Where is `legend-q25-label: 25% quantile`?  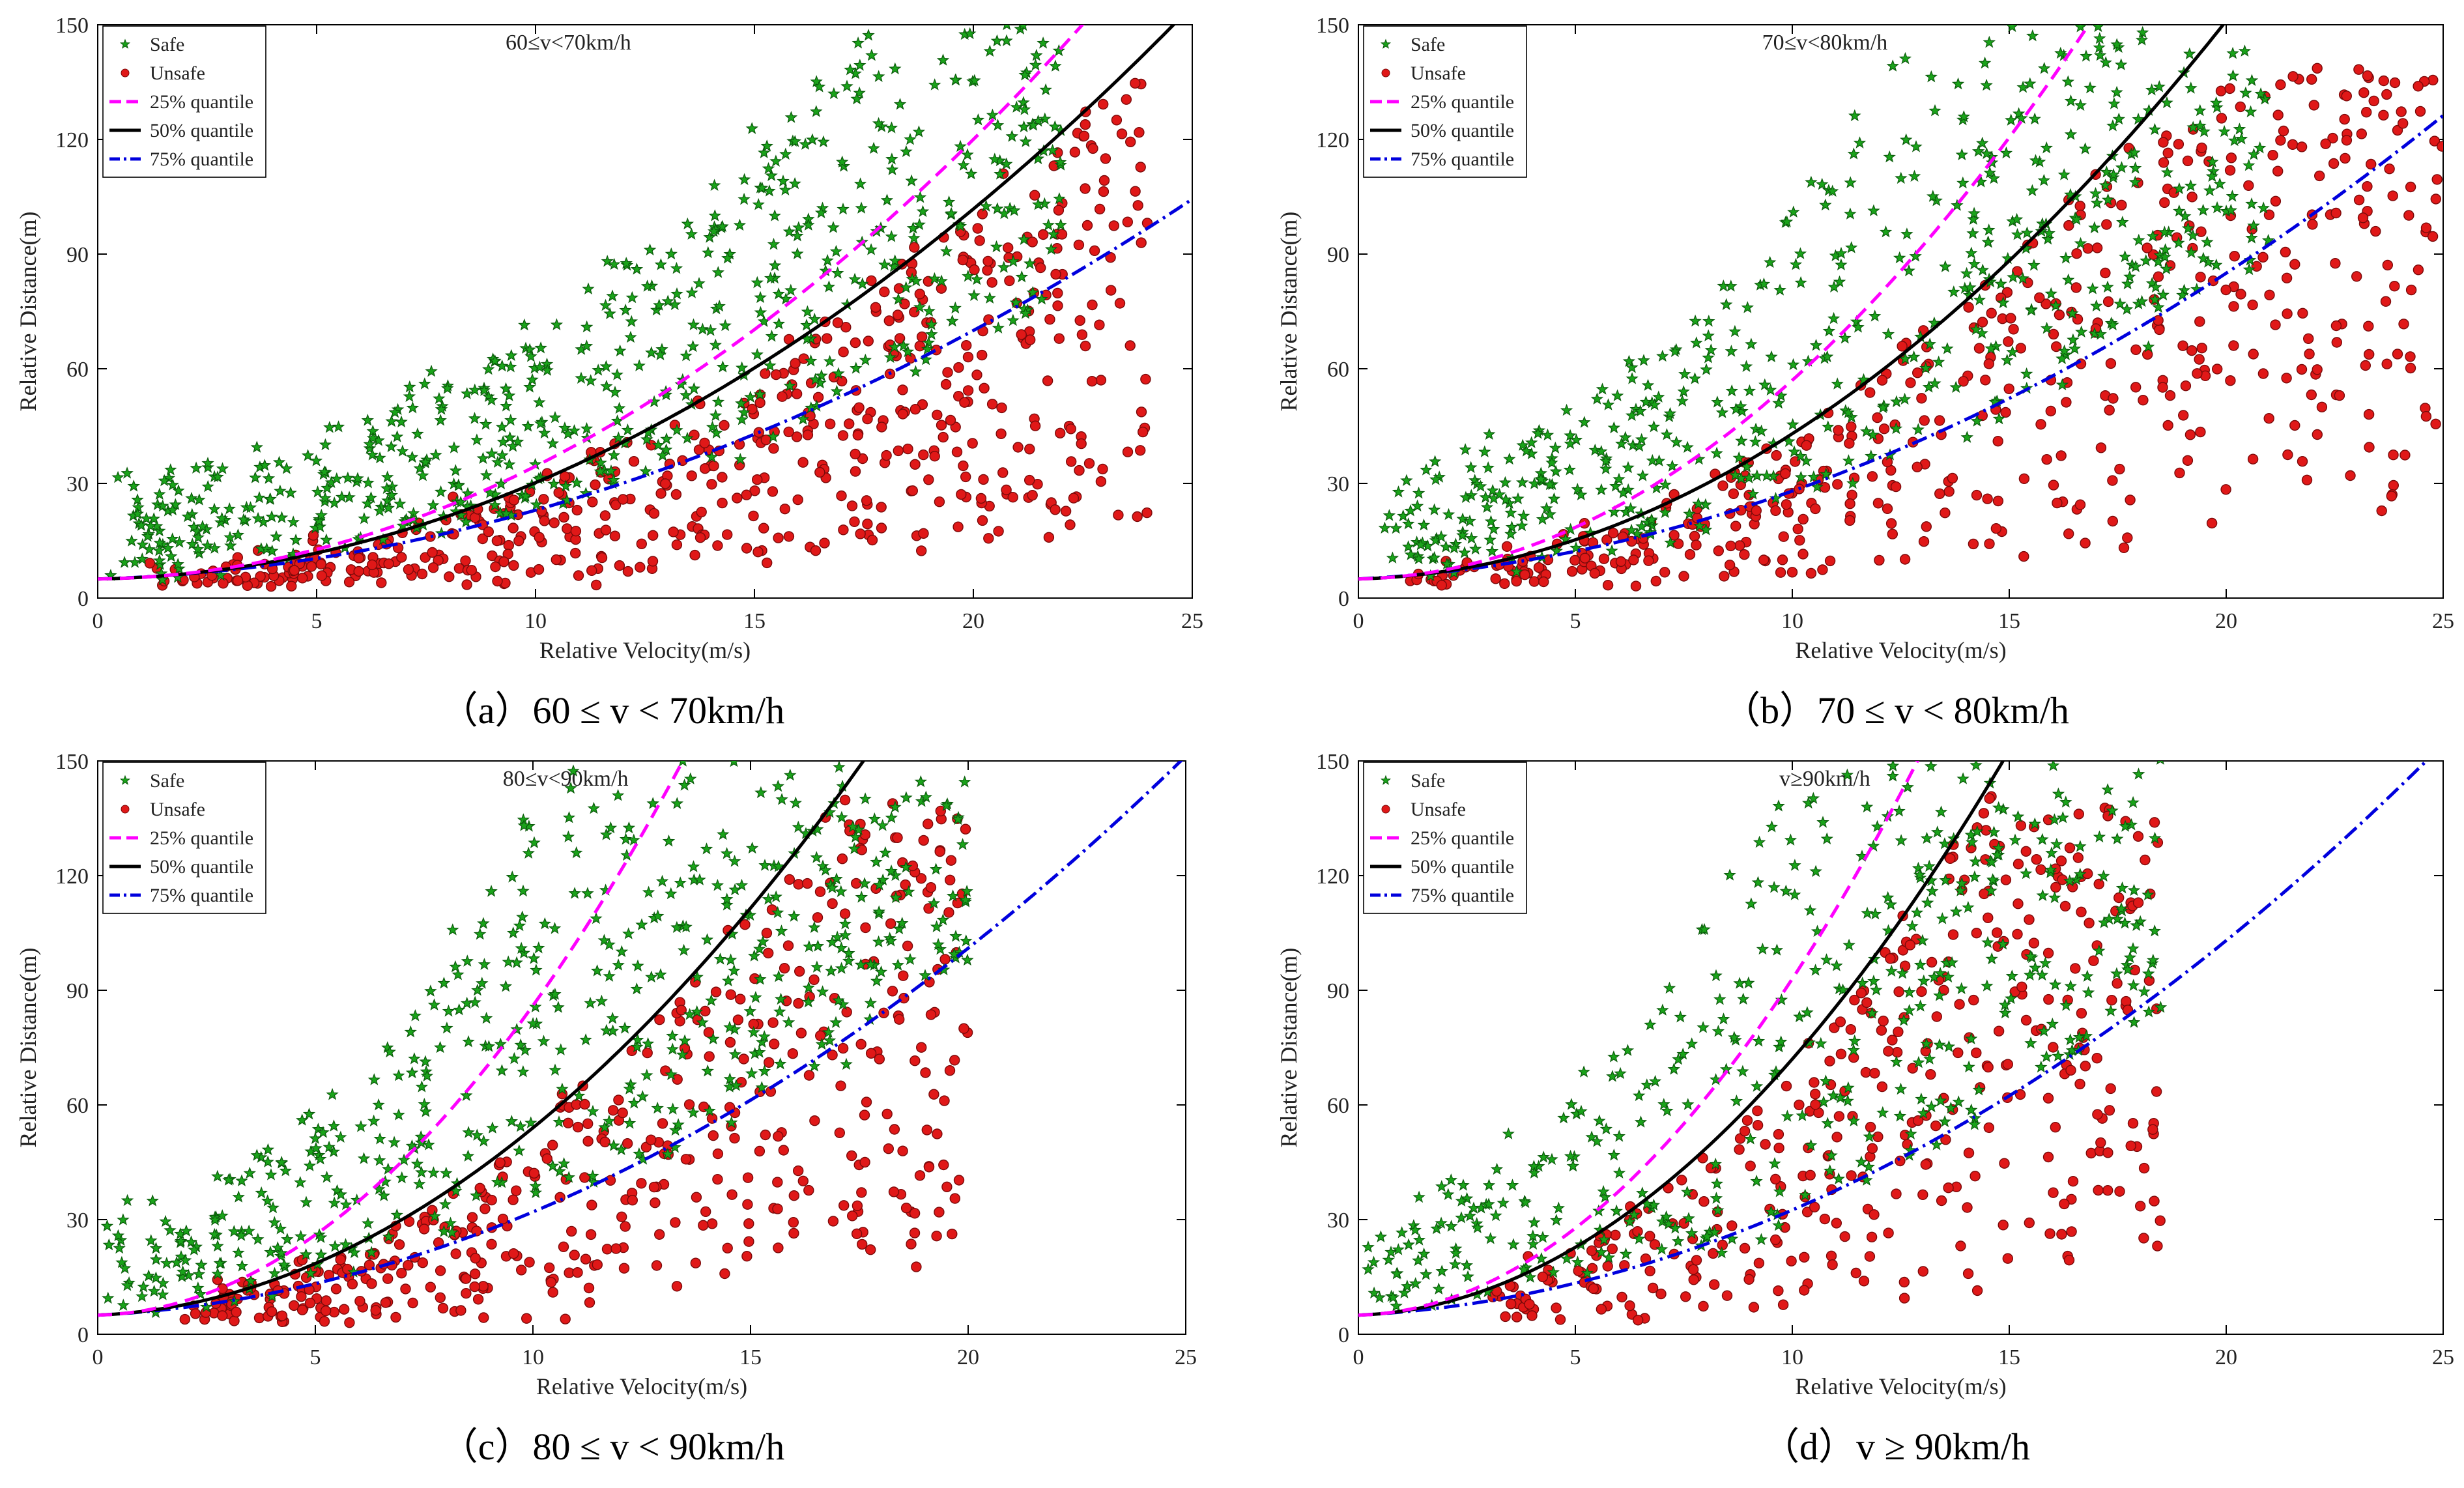
legend-q25-label: 25% quantile is located at coordinates (201, 838).